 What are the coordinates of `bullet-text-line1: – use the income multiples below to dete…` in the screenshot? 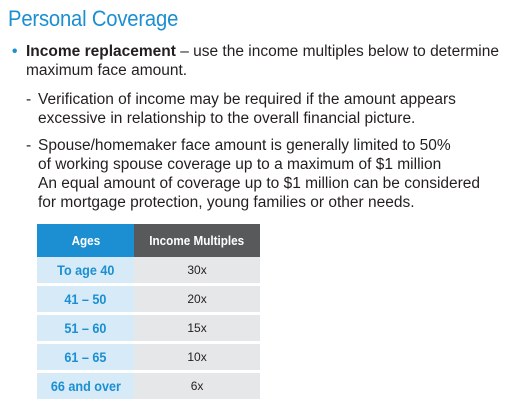 It's located at (337, 51).